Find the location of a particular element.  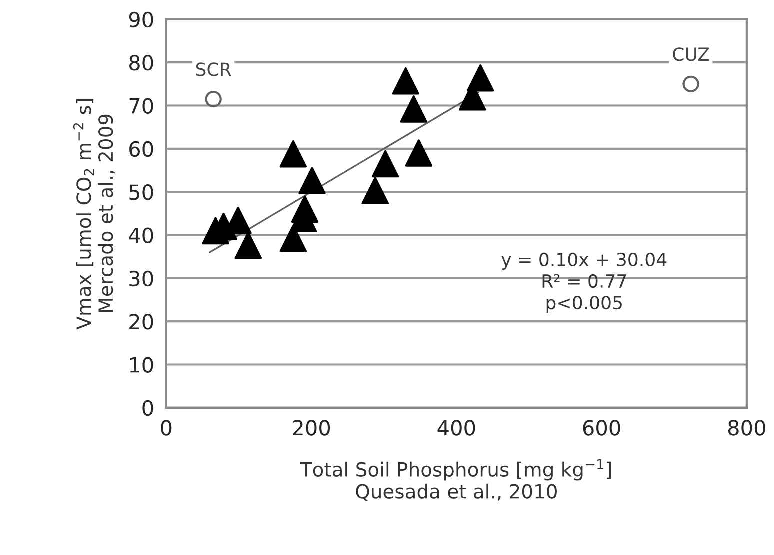

annotation: SCR is located at coordinates (214, 69).